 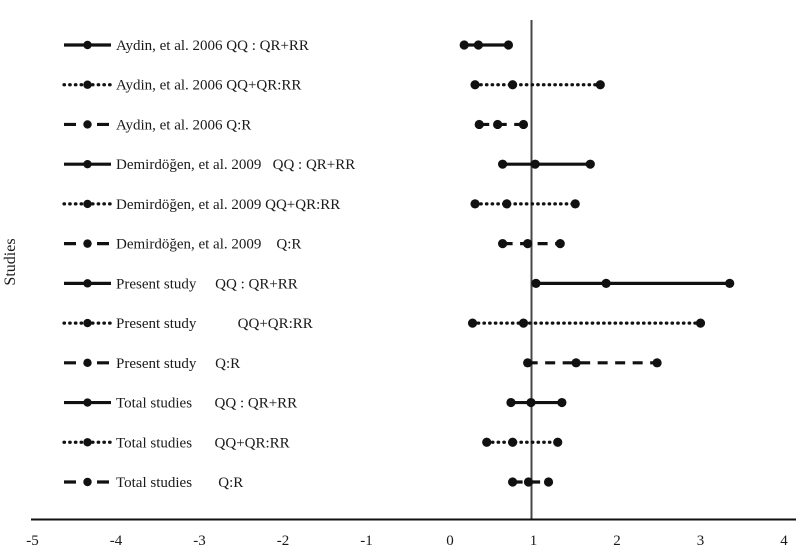 What do you see at coordinates (208, 86) in the screenshot?
I see `row-label: Aydin, et al. 2006 QQ+QR:RR` at bounding box center [208, 86].